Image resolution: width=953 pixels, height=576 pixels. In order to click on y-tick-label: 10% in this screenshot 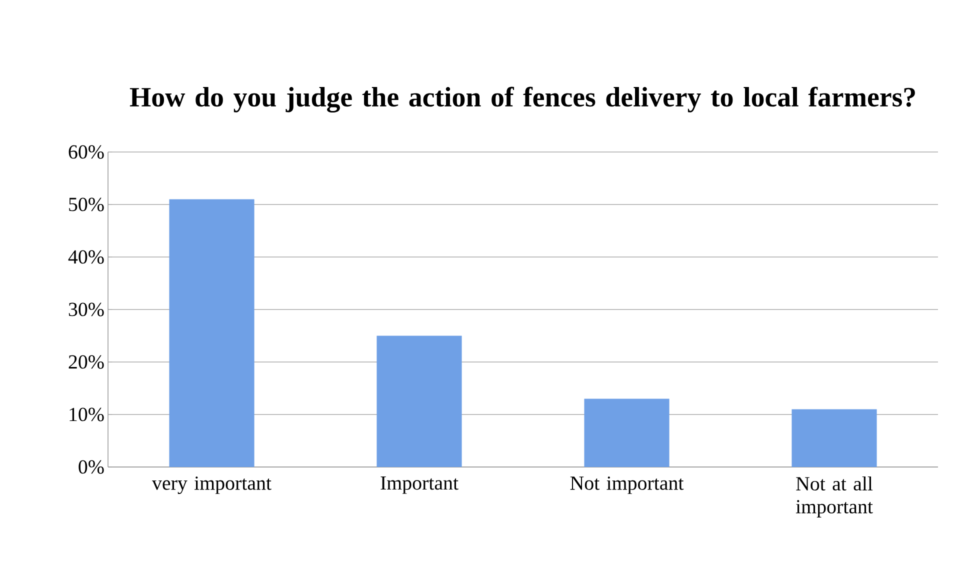, I will do `click(87, 415)`.